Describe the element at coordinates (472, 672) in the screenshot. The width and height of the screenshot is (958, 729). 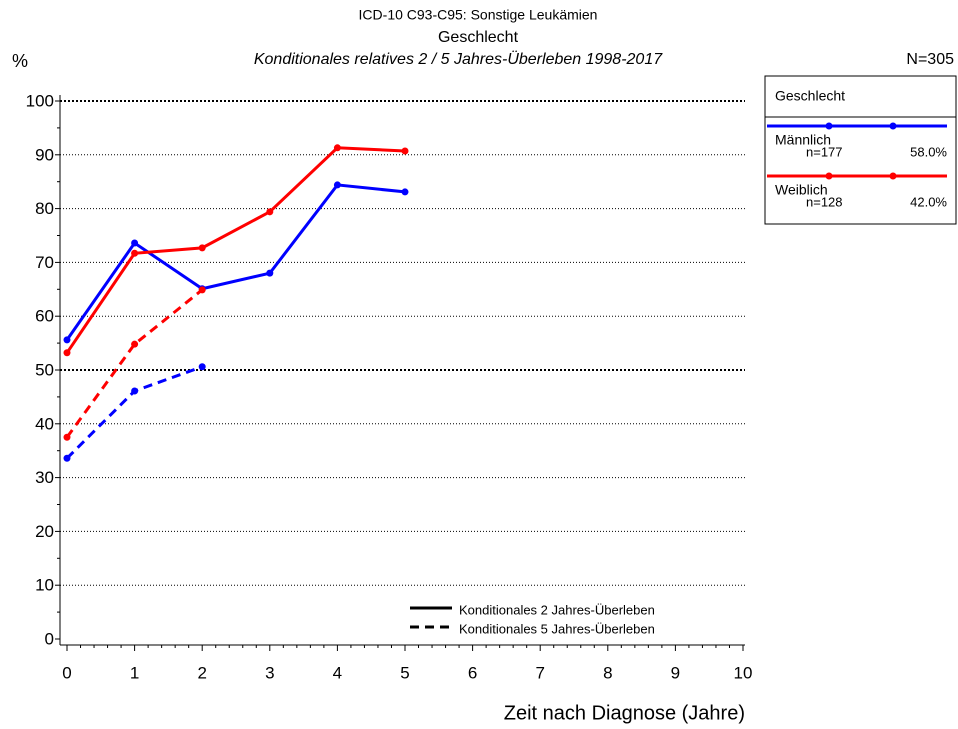
I see `x-tick-label: 6` at that location.